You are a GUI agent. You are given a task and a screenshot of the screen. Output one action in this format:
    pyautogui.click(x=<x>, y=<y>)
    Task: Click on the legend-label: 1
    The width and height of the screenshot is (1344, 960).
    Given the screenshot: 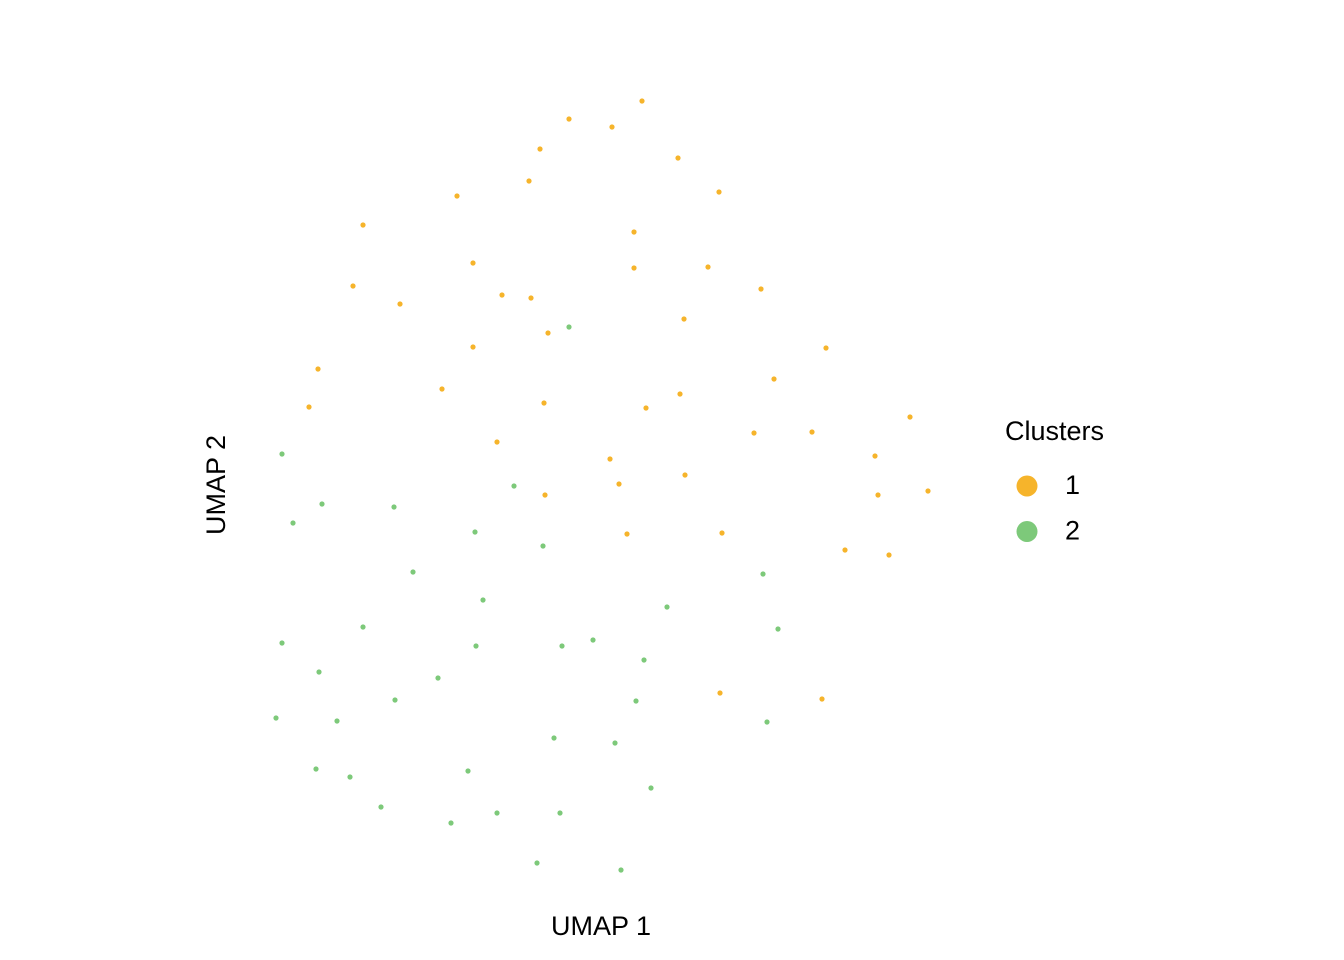 What is the action you would take?
    pyautogui.click(x=1072, y=485)
    